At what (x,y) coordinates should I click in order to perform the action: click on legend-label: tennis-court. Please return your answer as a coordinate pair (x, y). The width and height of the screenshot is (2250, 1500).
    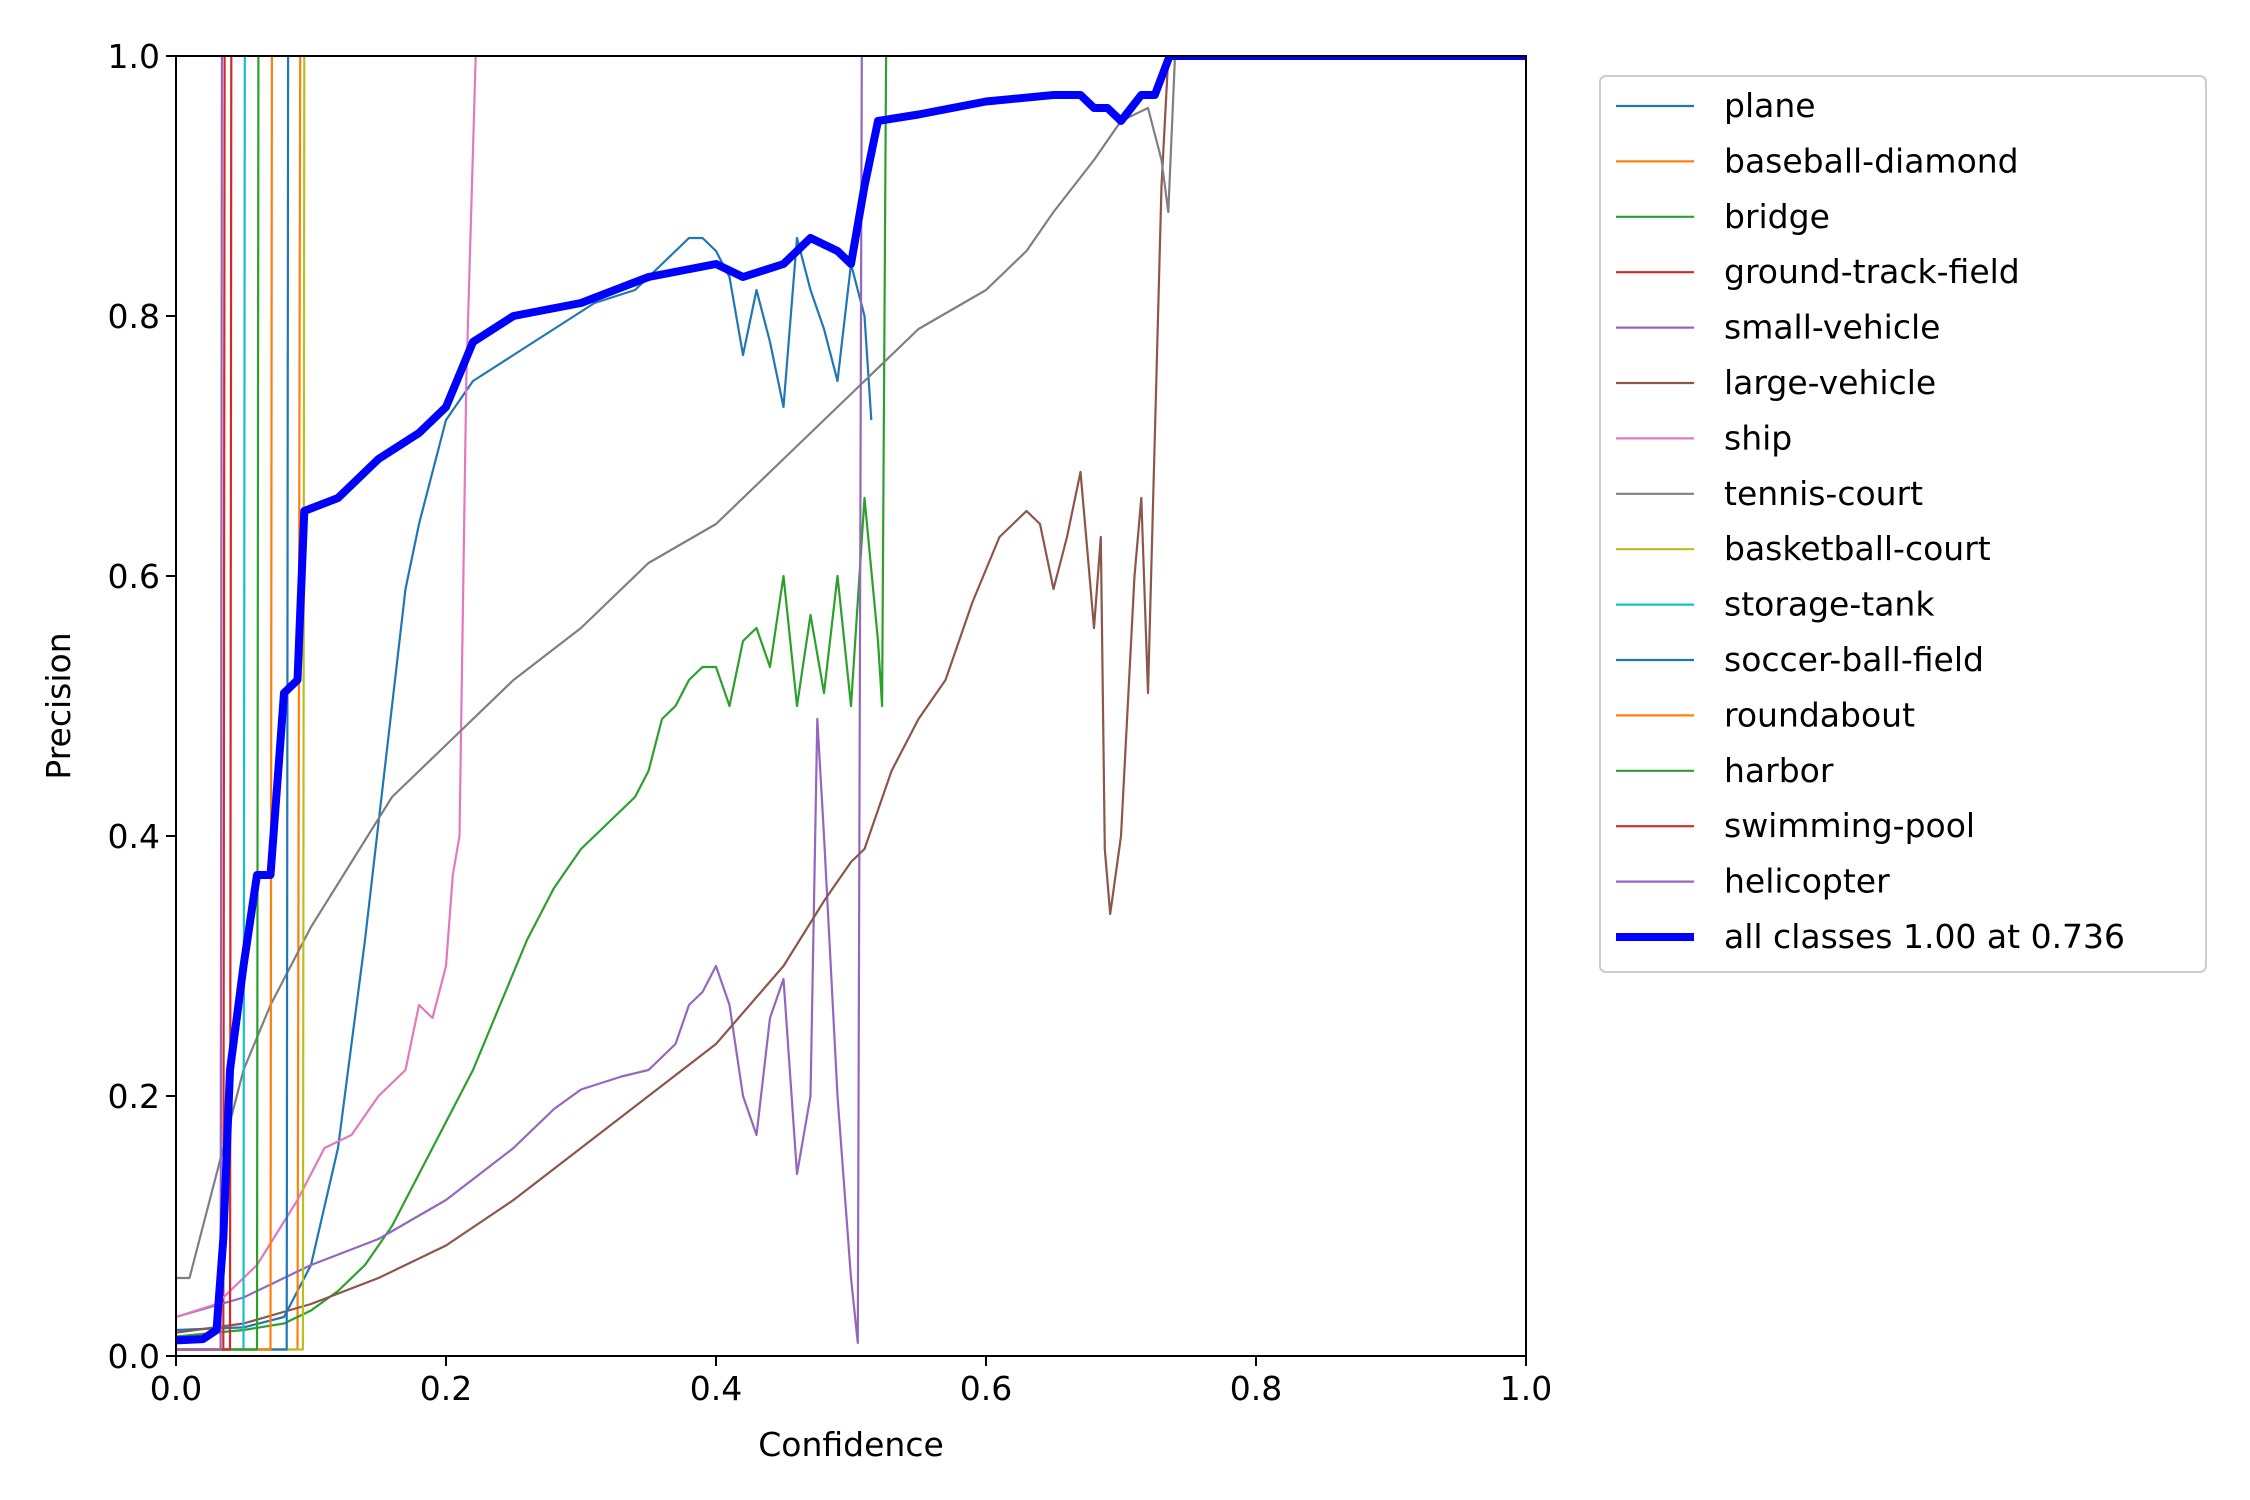
    Looking at the image, I should click on (1823, 493).